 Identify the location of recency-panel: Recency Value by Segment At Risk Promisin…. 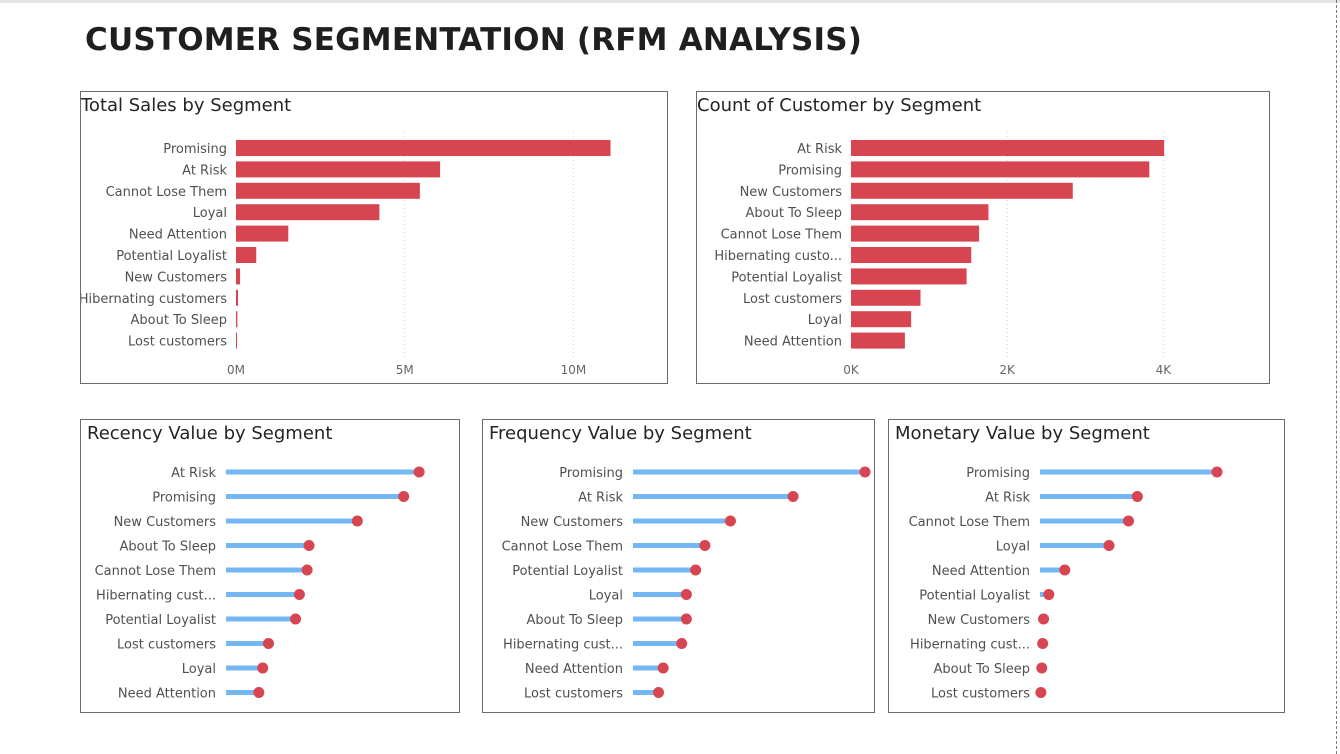
(270, 566).